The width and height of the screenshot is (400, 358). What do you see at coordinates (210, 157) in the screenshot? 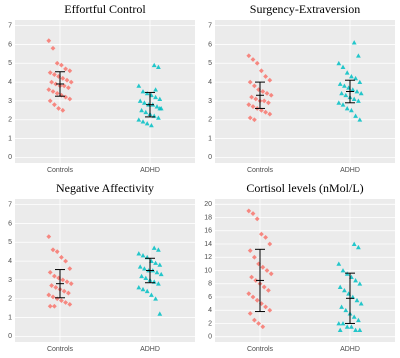
I see `y-tick-label: 0` at bounding box center [210, 157].